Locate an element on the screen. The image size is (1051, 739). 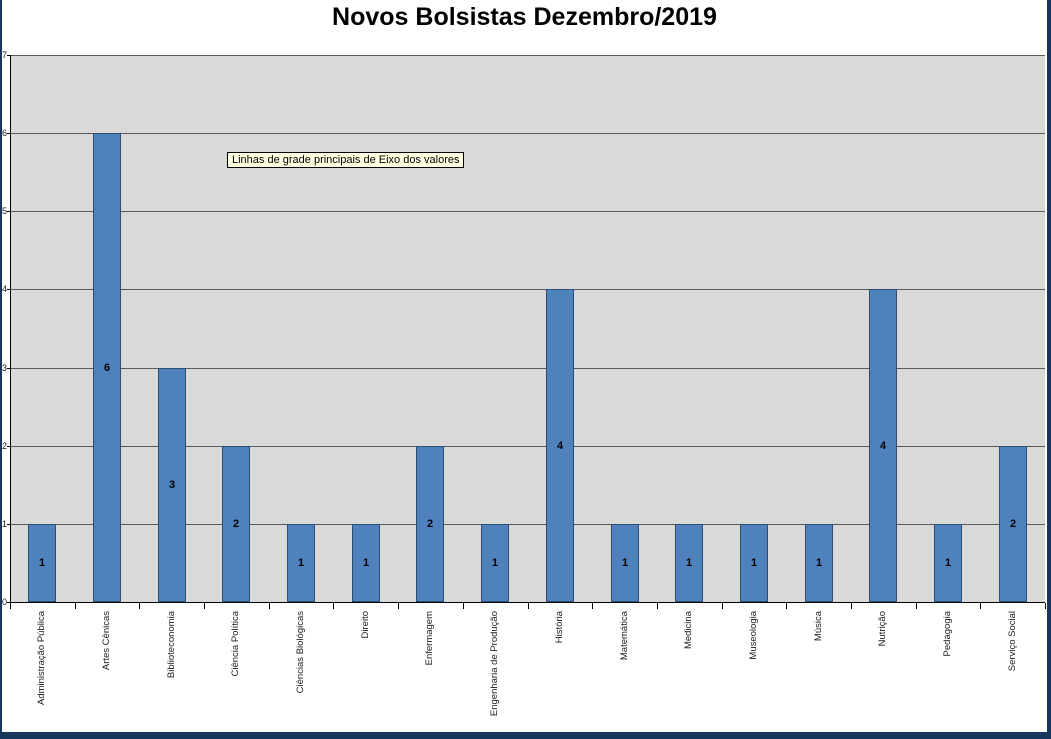
bar-museologia: 1 is located at coordinates (754, 563).